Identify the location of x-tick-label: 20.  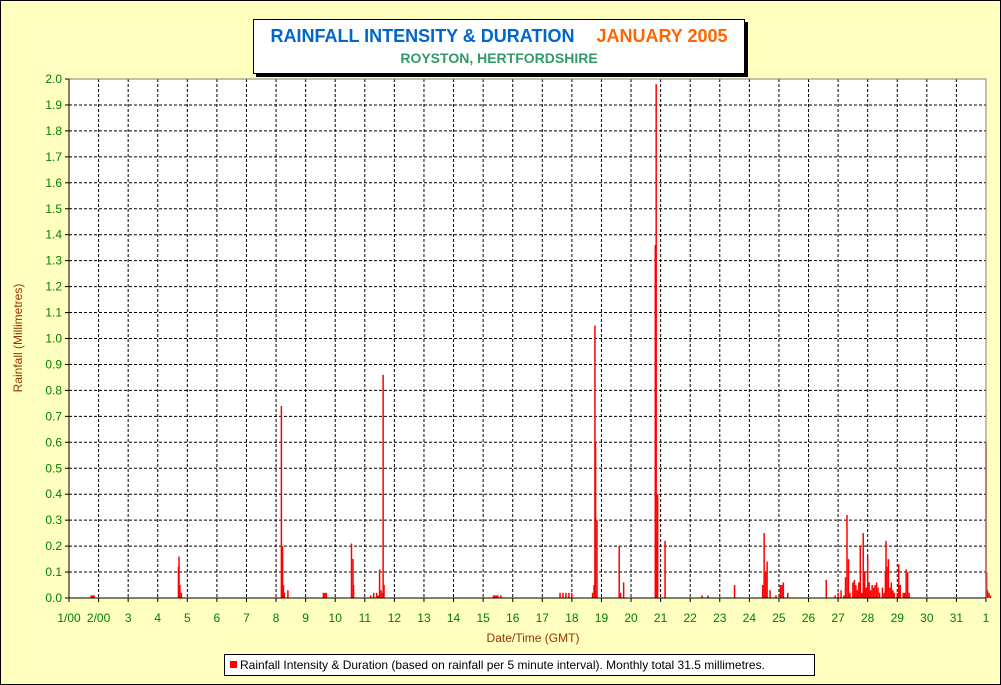
(631, 618).